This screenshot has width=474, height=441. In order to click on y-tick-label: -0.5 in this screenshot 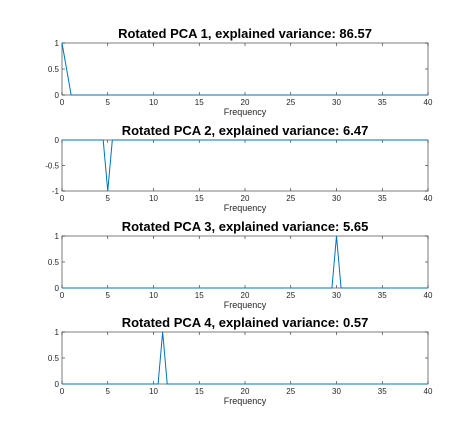, I will do `click(52, 166)`.